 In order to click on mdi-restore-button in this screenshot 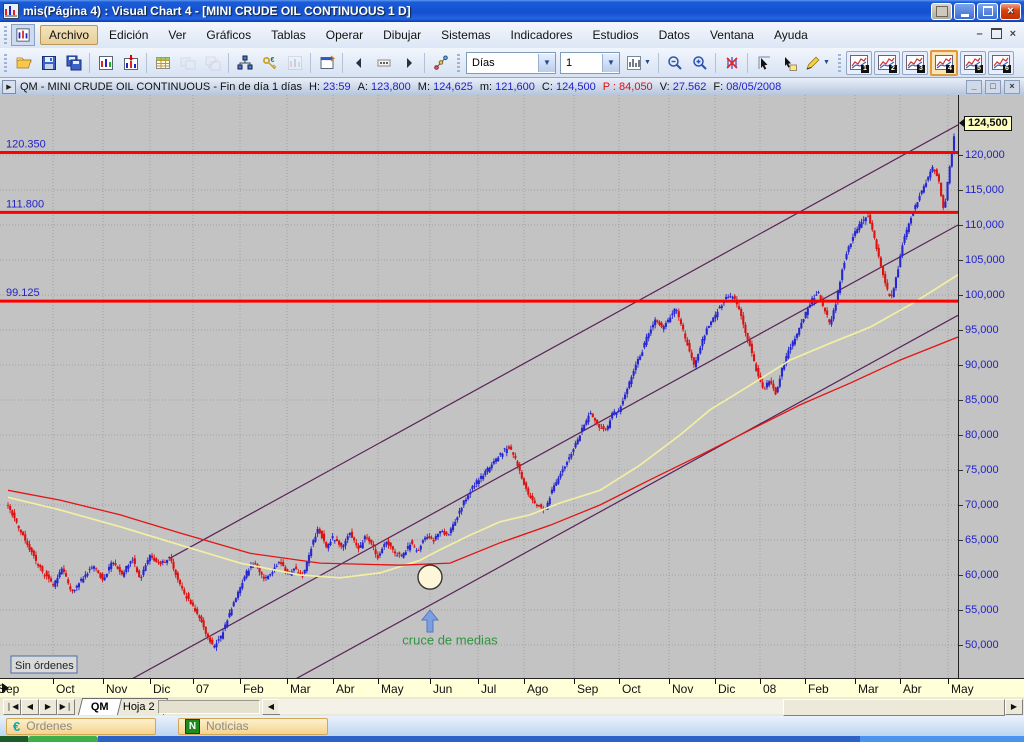, I will do `click(996, 35)`.